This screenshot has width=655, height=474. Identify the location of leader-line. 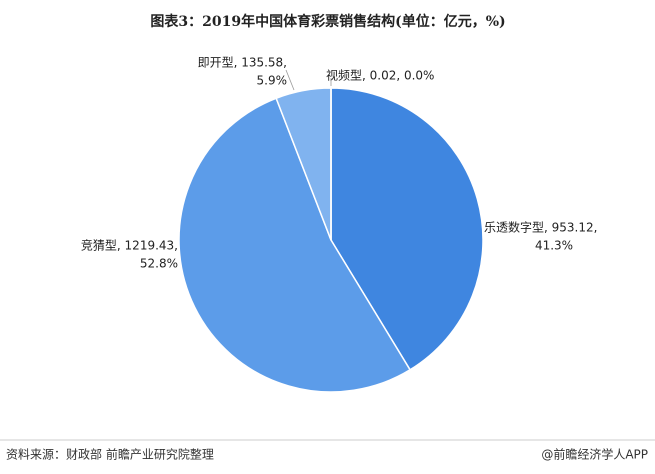
(290, 80).